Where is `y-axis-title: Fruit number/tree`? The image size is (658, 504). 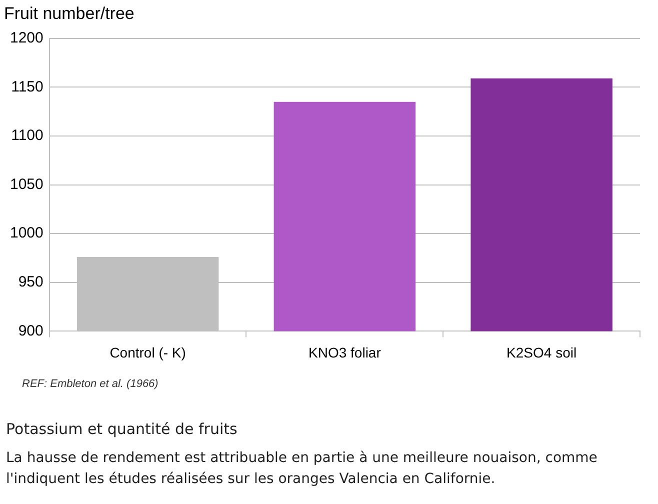
y-axis-title: Fruit number/tree is located at coordinates (69, 13).